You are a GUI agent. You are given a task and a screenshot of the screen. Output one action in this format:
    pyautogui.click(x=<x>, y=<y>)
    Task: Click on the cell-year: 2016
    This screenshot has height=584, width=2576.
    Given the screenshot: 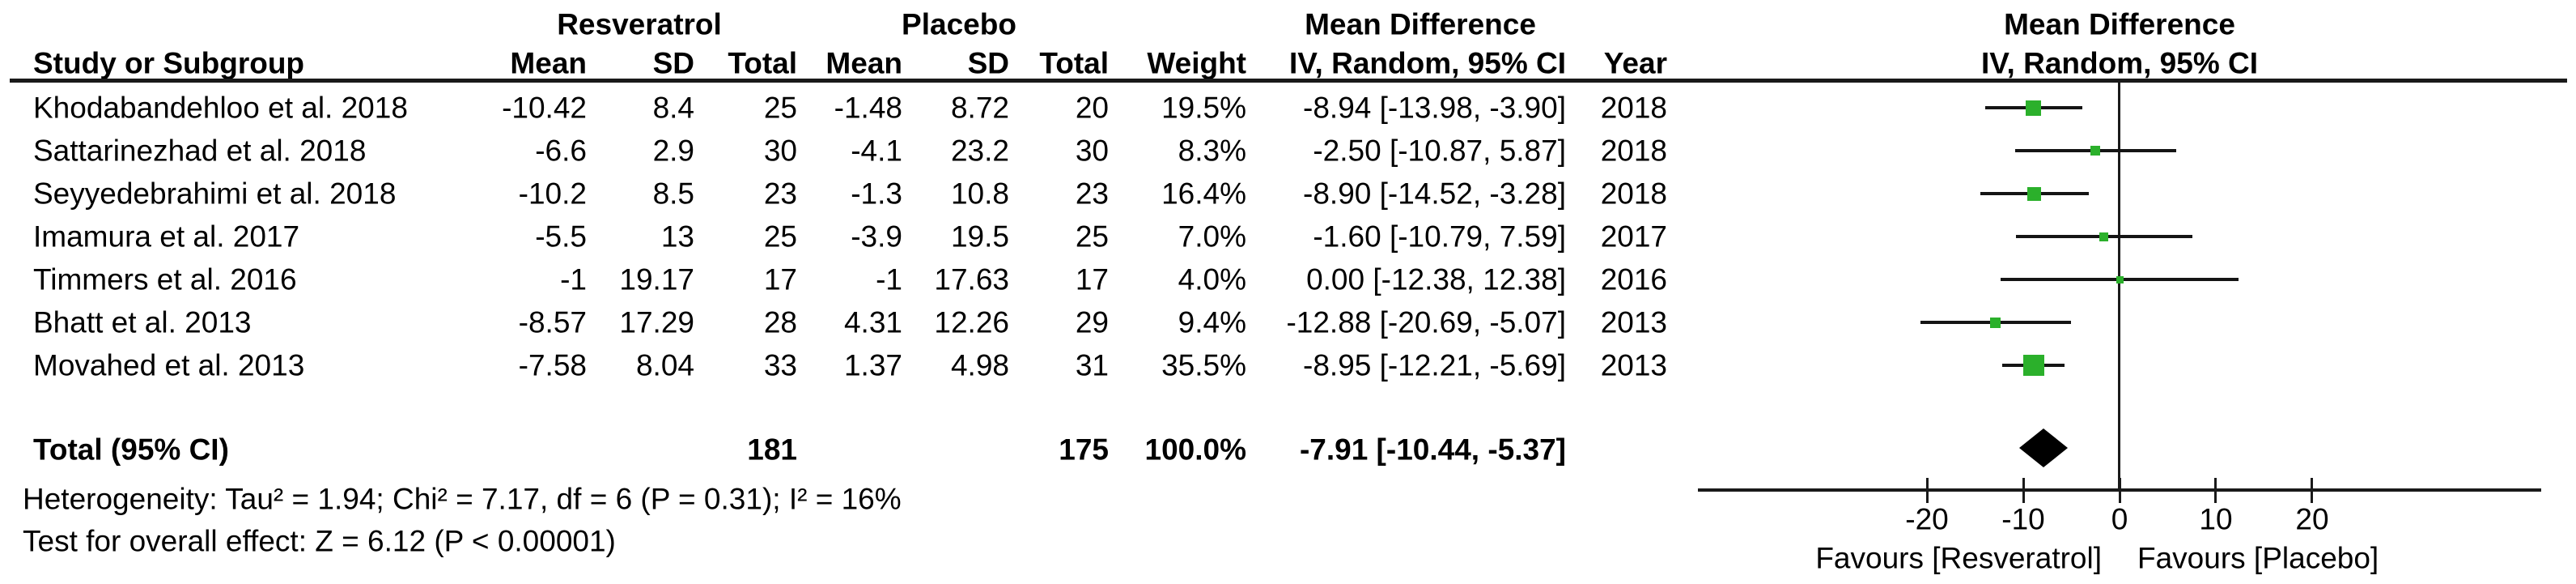 What is the action you would take?
    pyautogui.click(x=1633, y=279)
    